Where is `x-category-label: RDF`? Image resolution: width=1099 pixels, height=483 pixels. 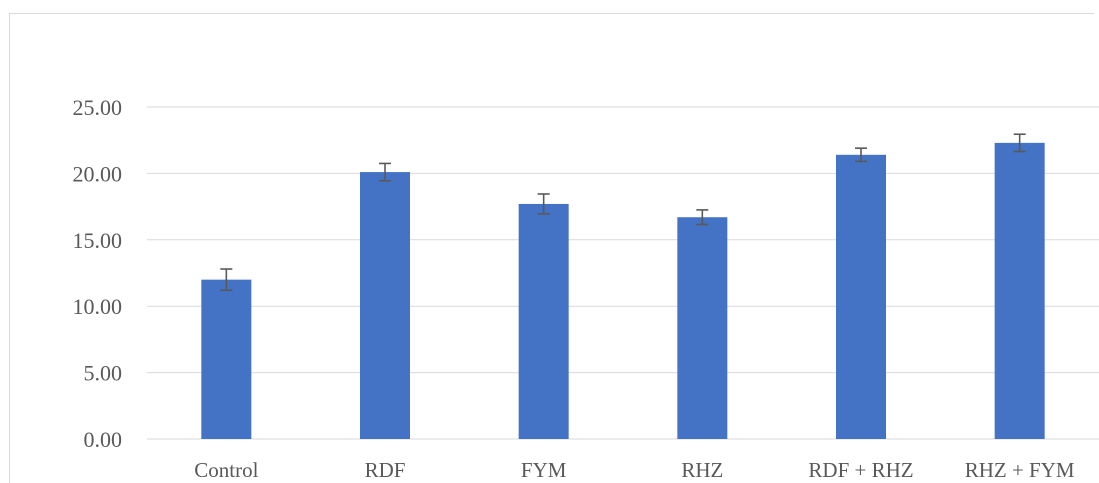
x-category-label: RDF is located at coordinates (385, 468).